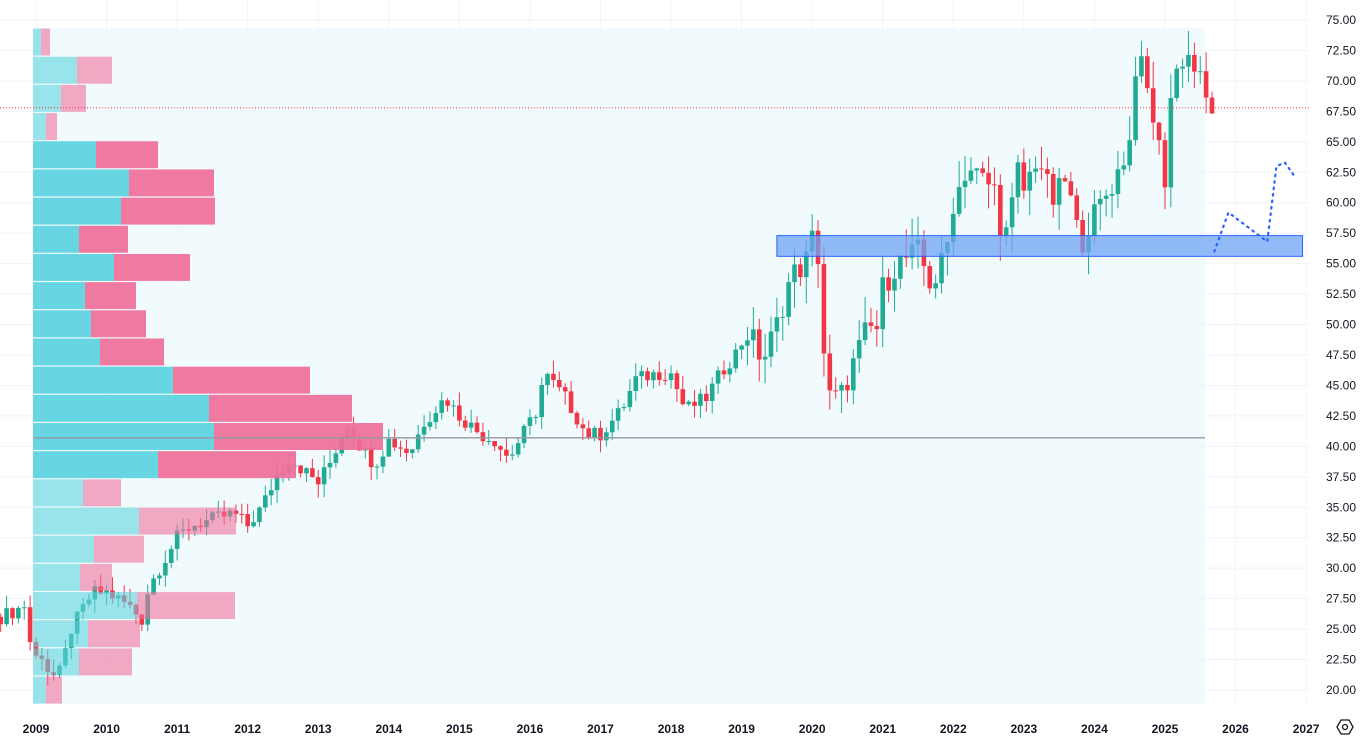 Image resolution: width=1361 pixels, height=741 pixels. I want to click on y-tick-label: 47.50, so click(1341, 355).